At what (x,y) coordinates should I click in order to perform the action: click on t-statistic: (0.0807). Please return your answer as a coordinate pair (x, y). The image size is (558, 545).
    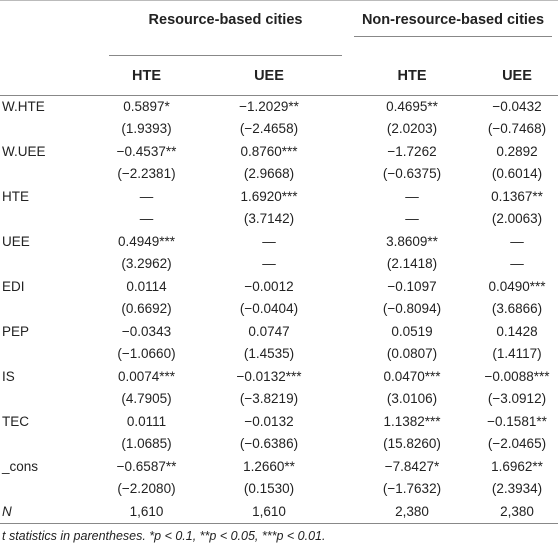
    Looking at the image, I should click on (412, 353).